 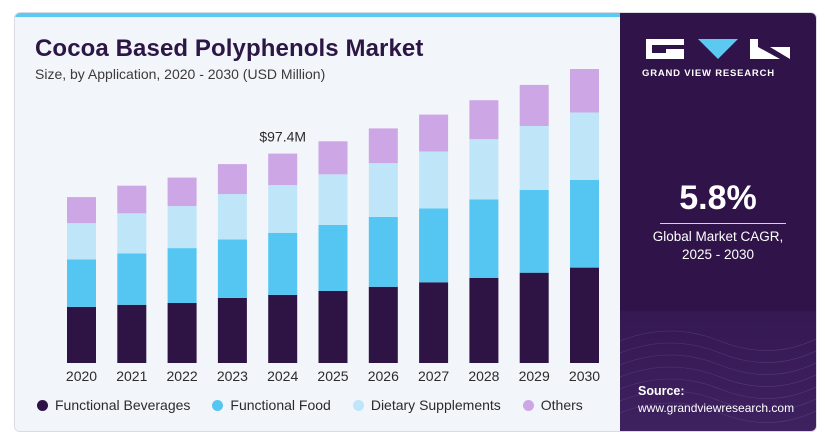 What do you see at coordinates (434, 322) in the screenshot?
I see `bar-segment-functional-beverages-2027` at bounding box center [434, 322].